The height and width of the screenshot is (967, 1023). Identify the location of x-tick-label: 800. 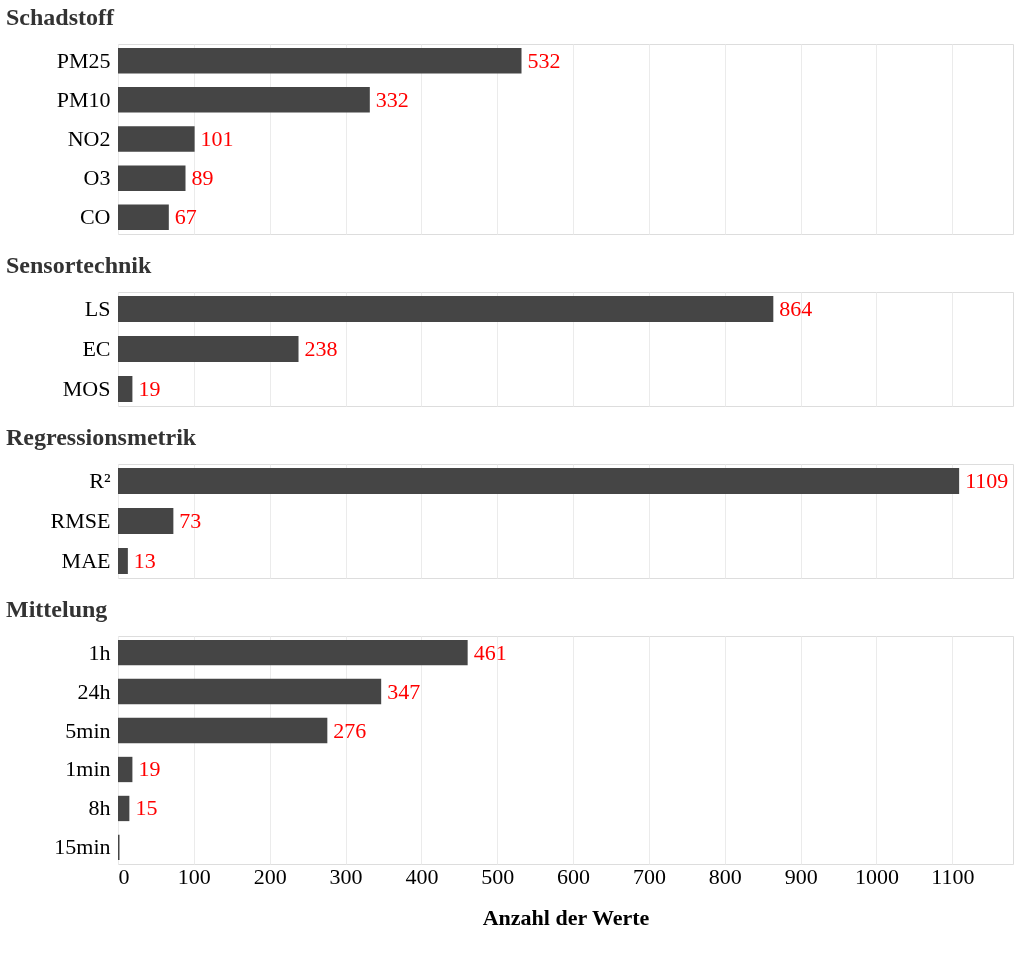
(725, 876).